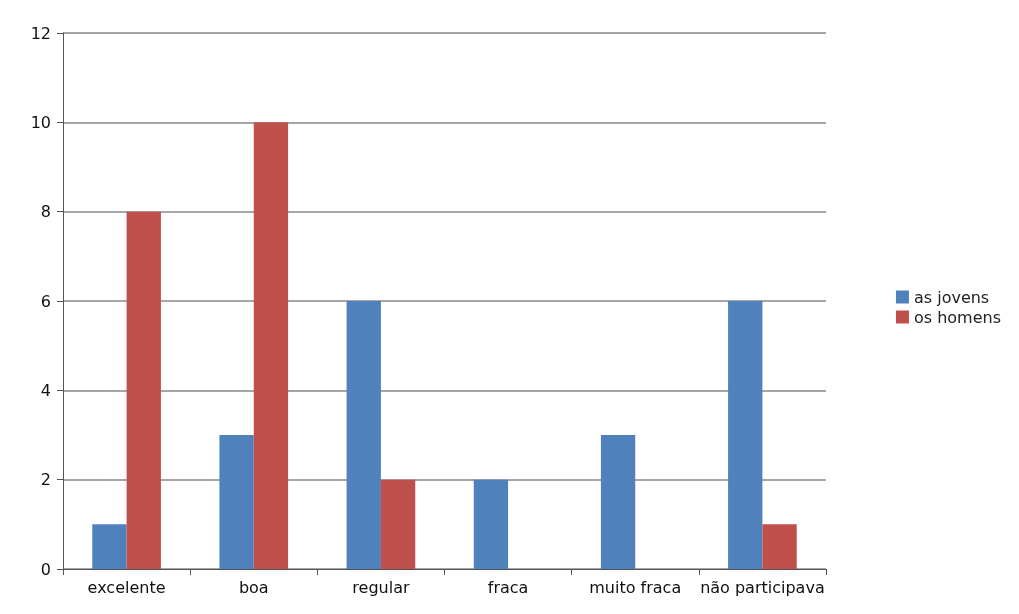 The width and height of the screenshot is (1019, 614). I want to click on y-tick-label: 10, so click(40, 122).